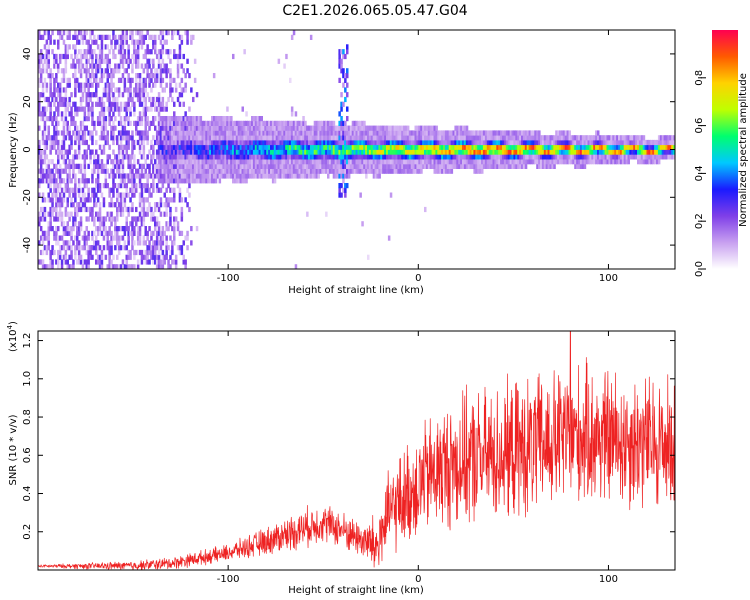 This screenshot has height=600, width=750. What do you see at coordinates (27, 149) in the screenshot?
I see `y-tick-label: 0` at bounding box center [27, 149].